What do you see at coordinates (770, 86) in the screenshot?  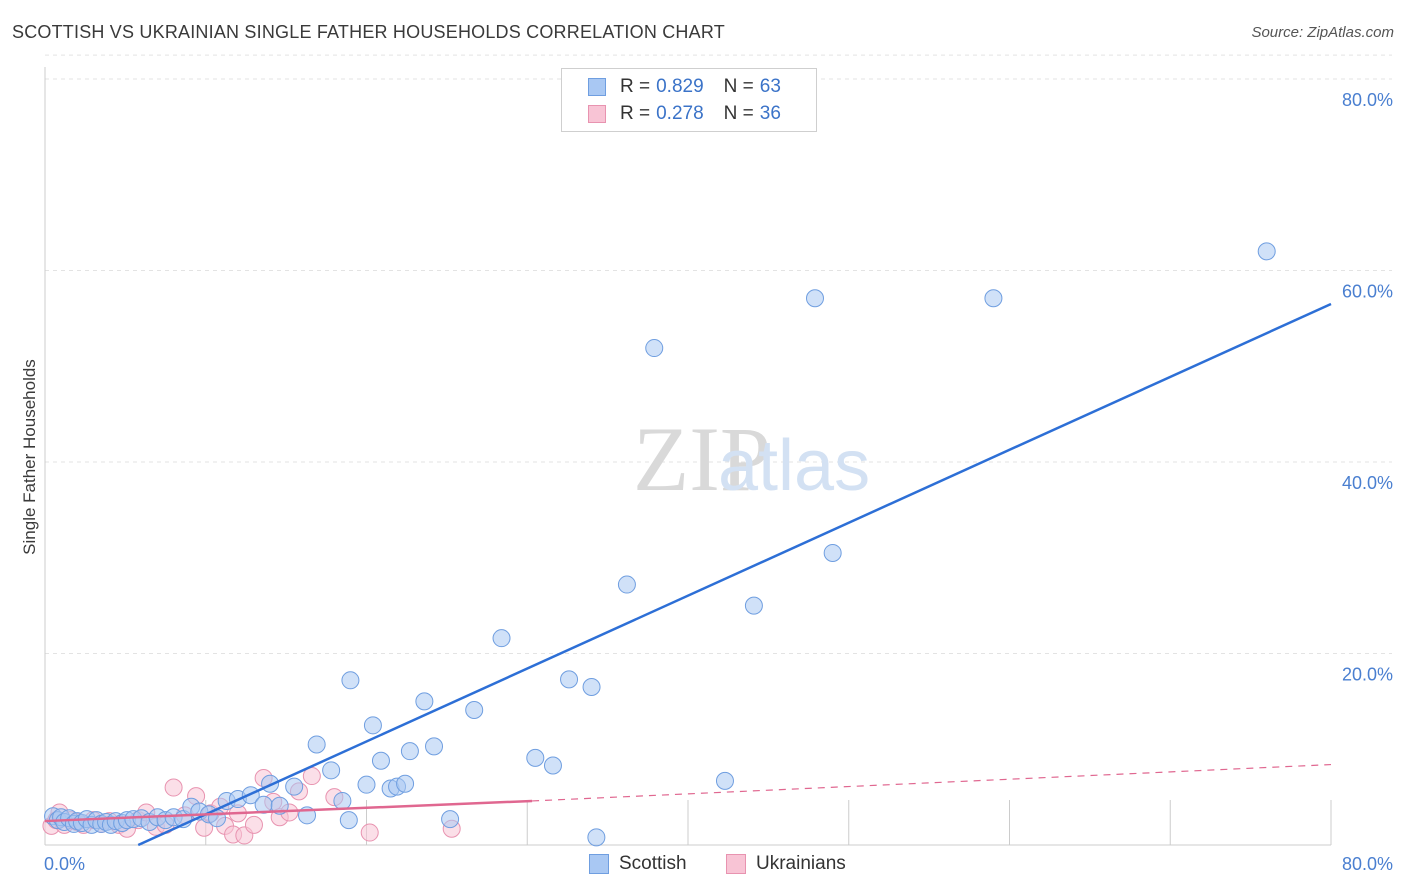 I see `n-value: 63` at bounding box center [770, 86].